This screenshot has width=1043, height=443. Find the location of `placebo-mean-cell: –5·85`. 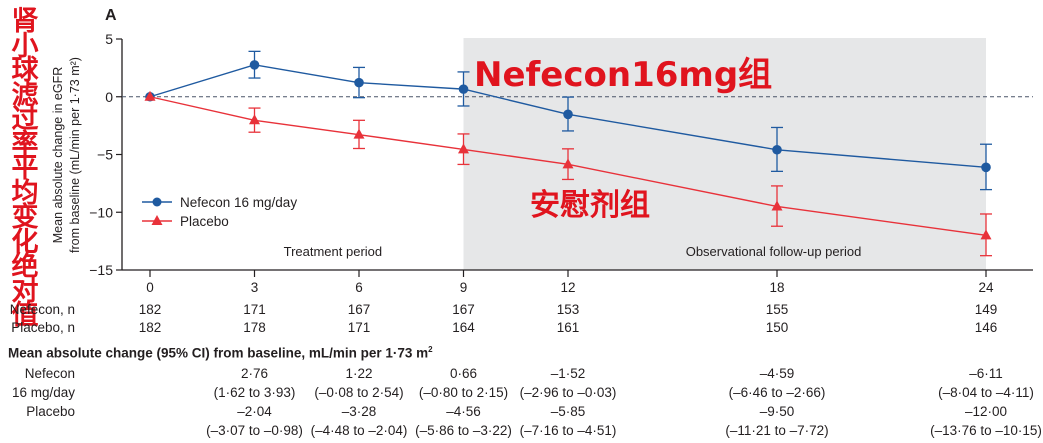

placebo-mean-cell: –5·85 is located at coordinates (568, 411).